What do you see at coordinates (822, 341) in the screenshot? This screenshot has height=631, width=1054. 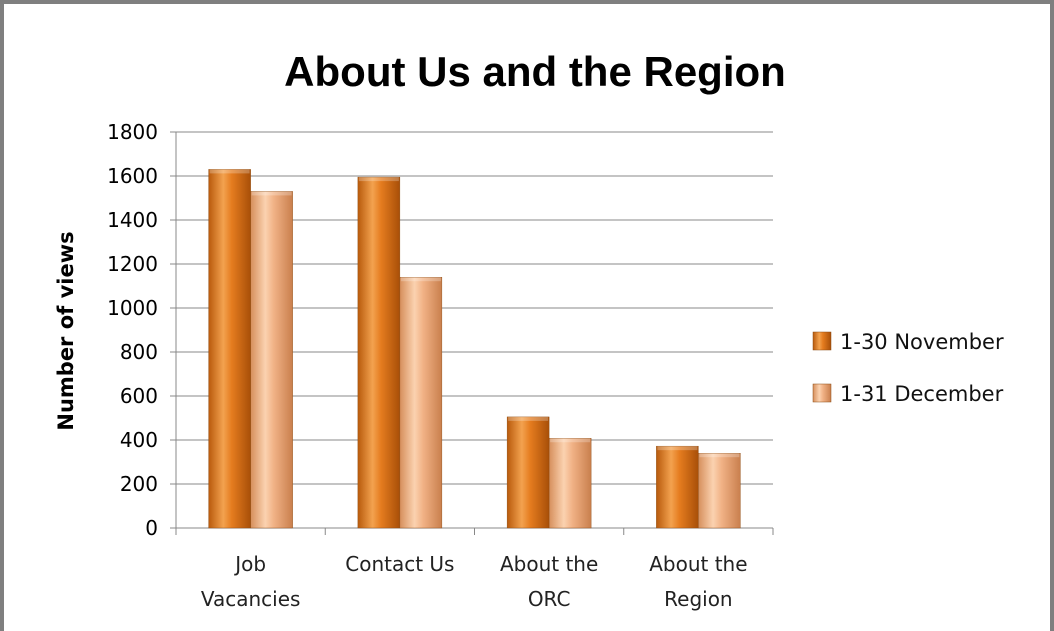 I see `legend-swatch-november` at bounding box center [822, 341].